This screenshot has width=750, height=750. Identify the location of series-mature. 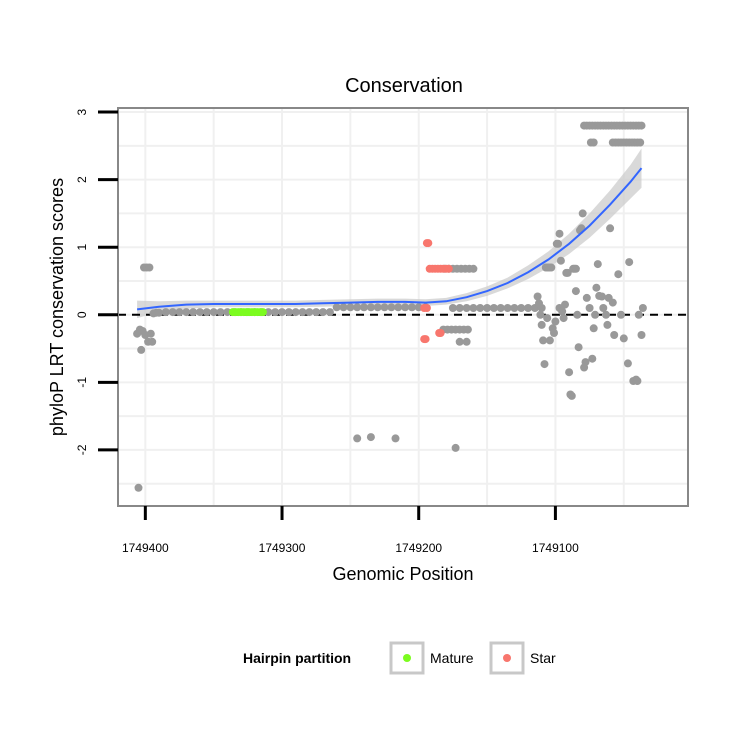
(247, 312).